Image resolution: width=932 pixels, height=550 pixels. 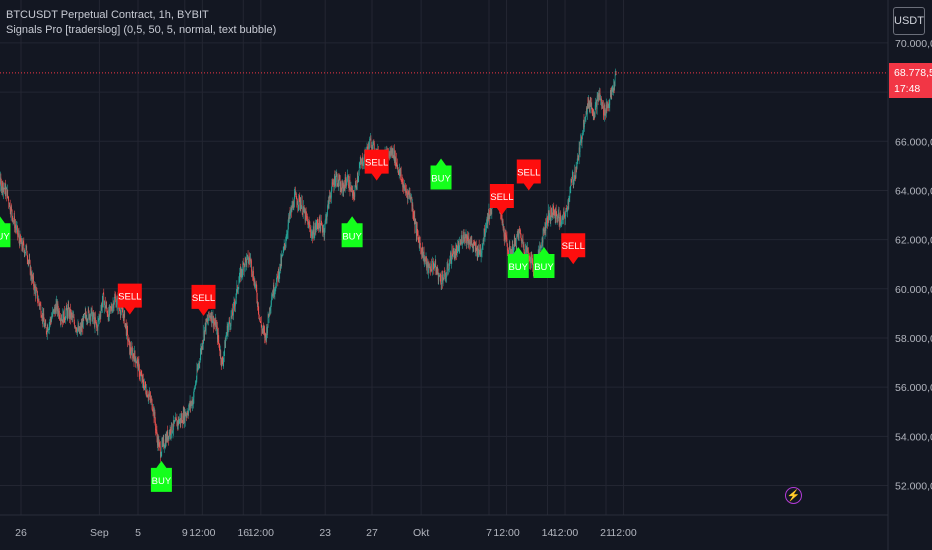 What do you see at coordinates (793, 495) in the screenshot?
I see `lightning-icon: ⚡` at bounding box center [793, 495].